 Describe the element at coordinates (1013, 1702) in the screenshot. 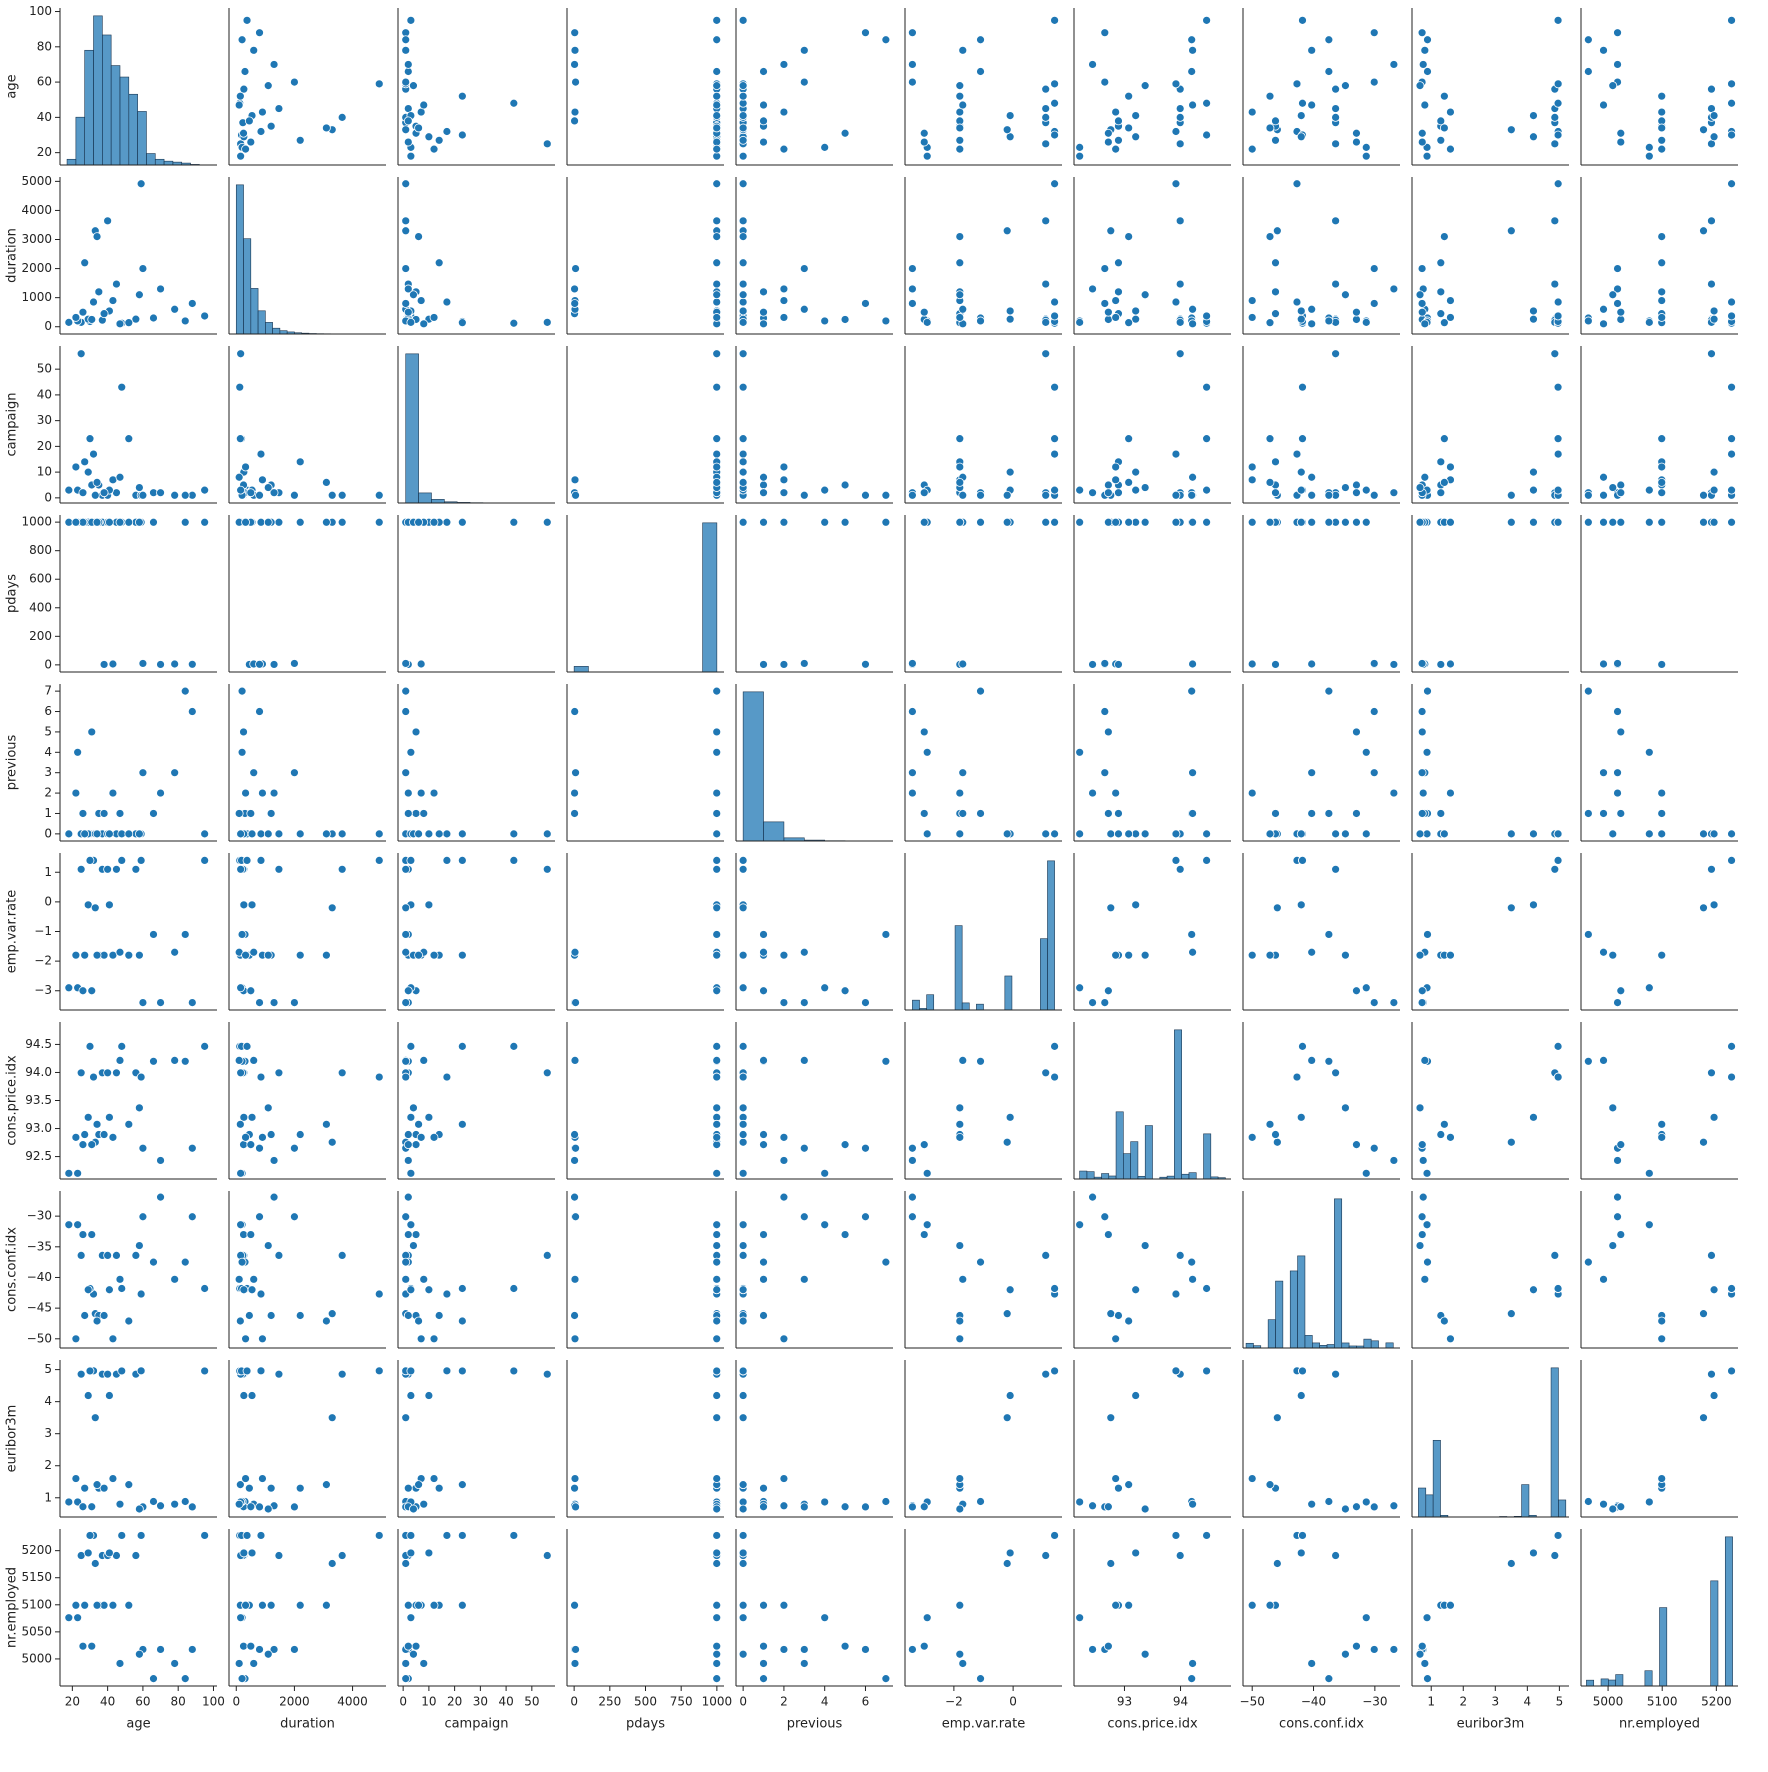

I see `x-tick-label: 0` at that location.